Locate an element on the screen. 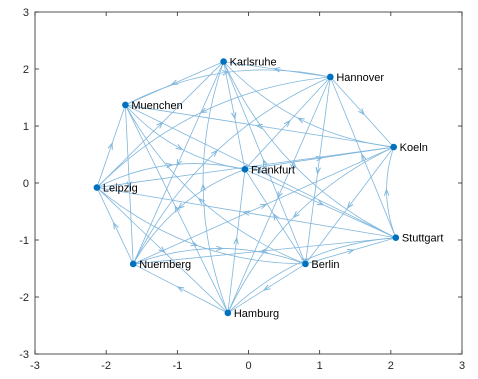  node-label-stuttgart: Stuttgart is located at coordinates (423, 239).